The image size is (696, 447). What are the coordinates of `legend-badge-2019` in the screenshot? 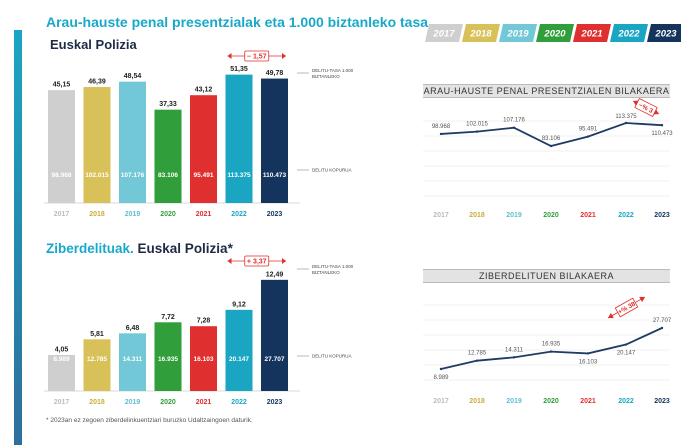 It's located at (518, 33).